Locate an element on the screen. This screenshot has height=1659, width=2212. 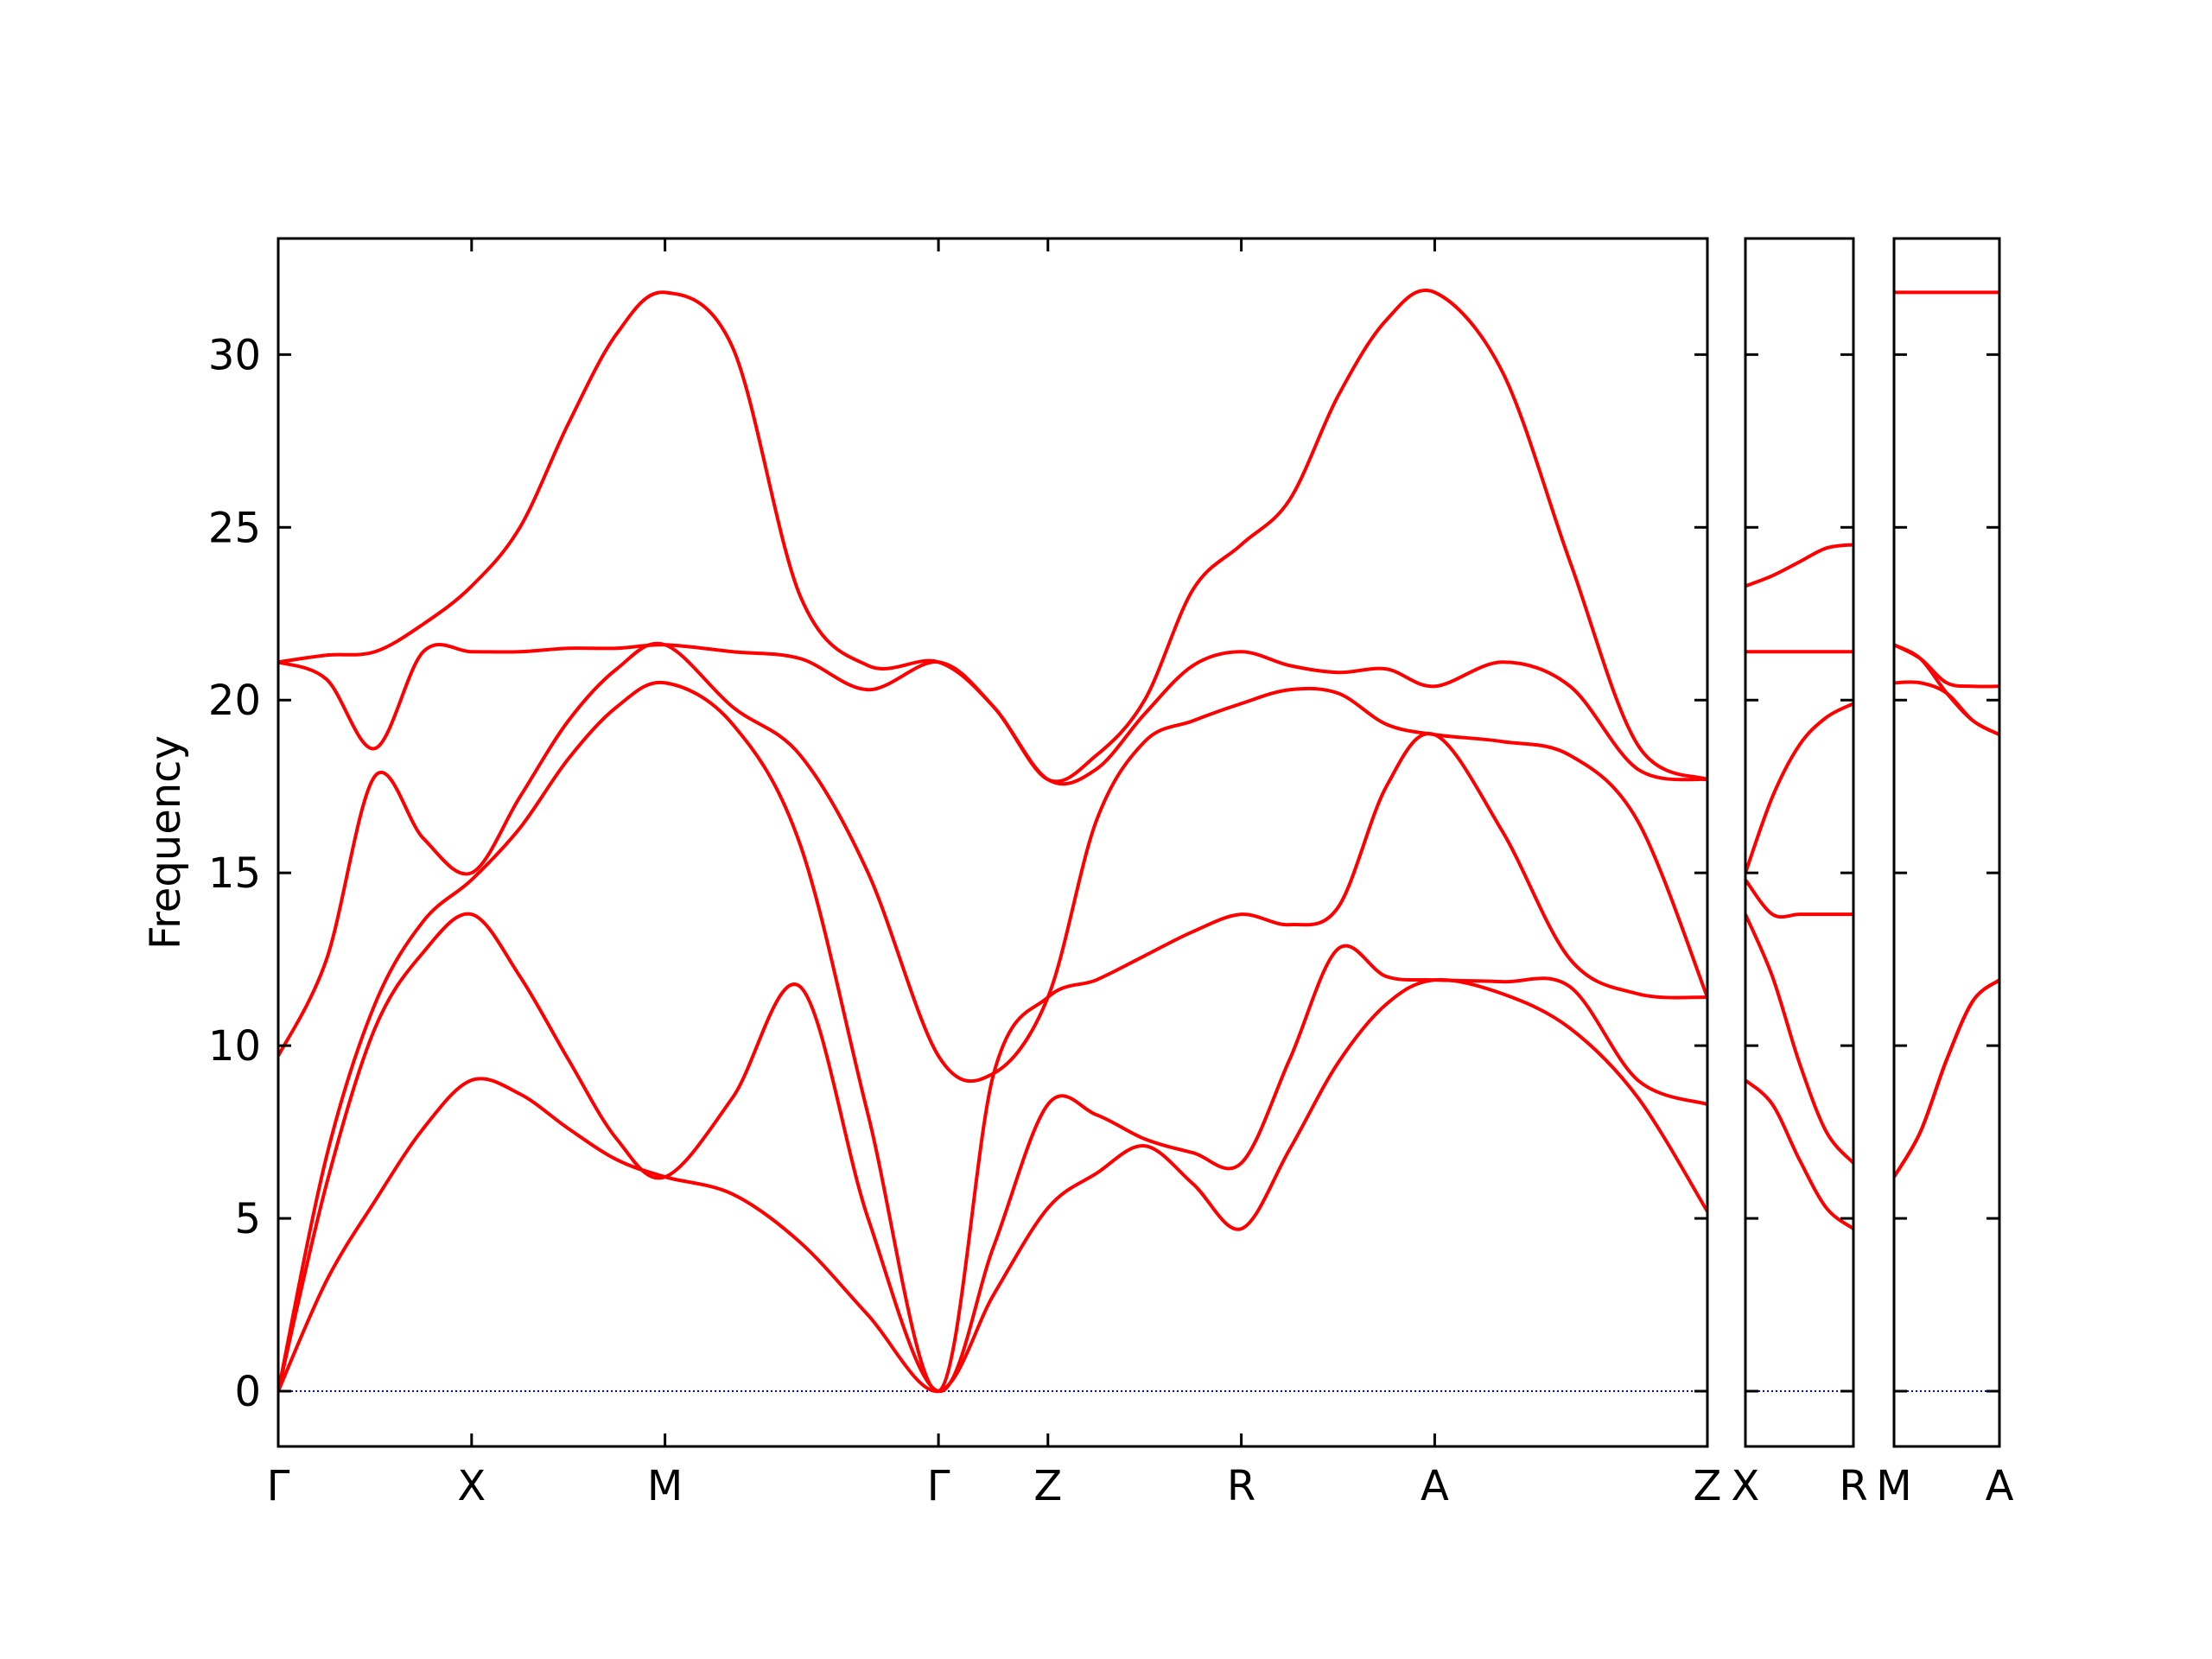
y-tick-label: 5 is located at coordinates (247, 1219).